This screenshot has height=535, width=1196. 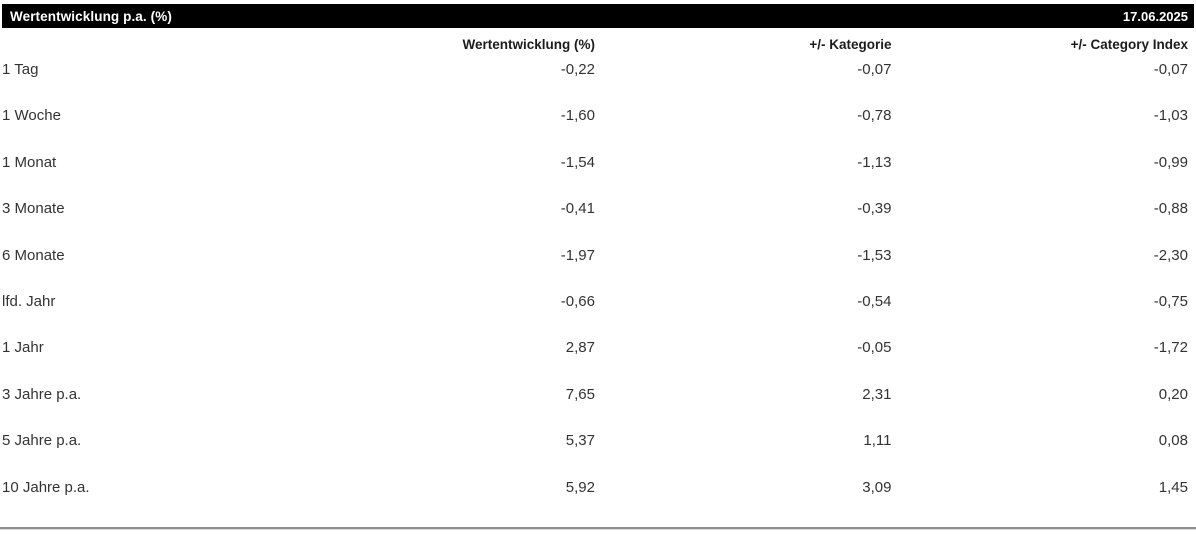 I want to click on table-row: 3 Monate -0,41 -0,39 -0,88, so click(x=595, y=214).